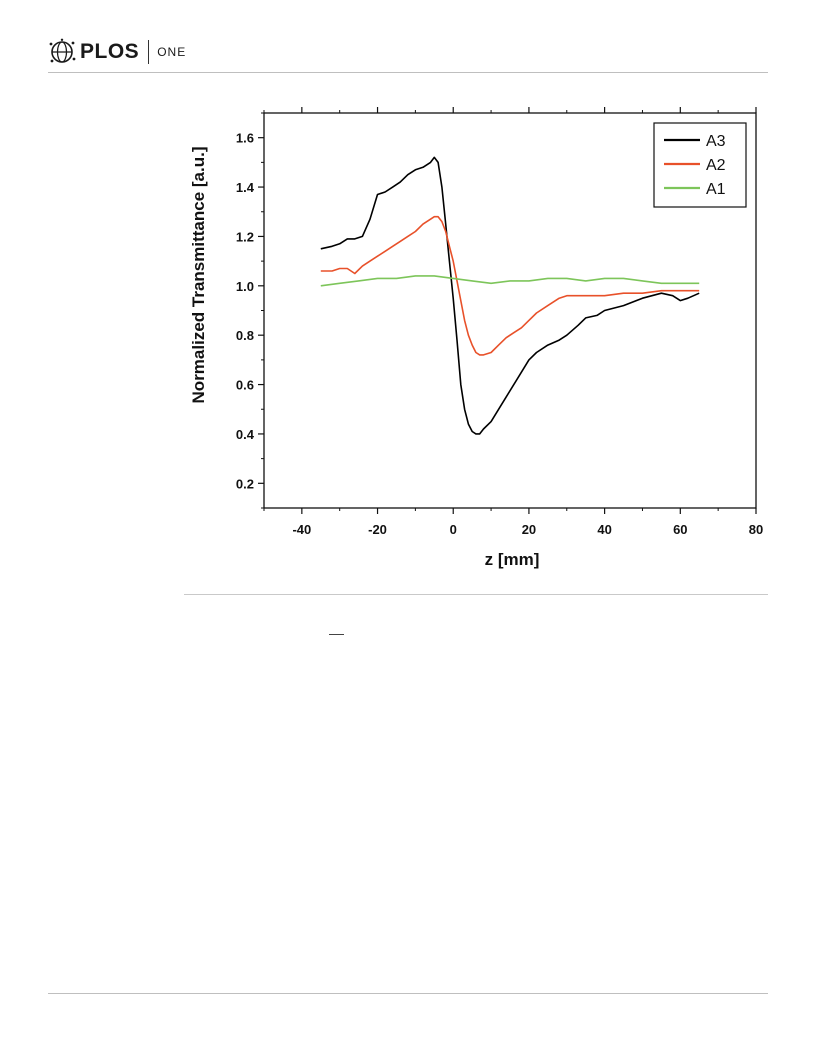 The image size is (816, 1056). Describe the element at coordinates (245, 138) in the screenshot. I see `y-tick-label: 1.6` at that location.